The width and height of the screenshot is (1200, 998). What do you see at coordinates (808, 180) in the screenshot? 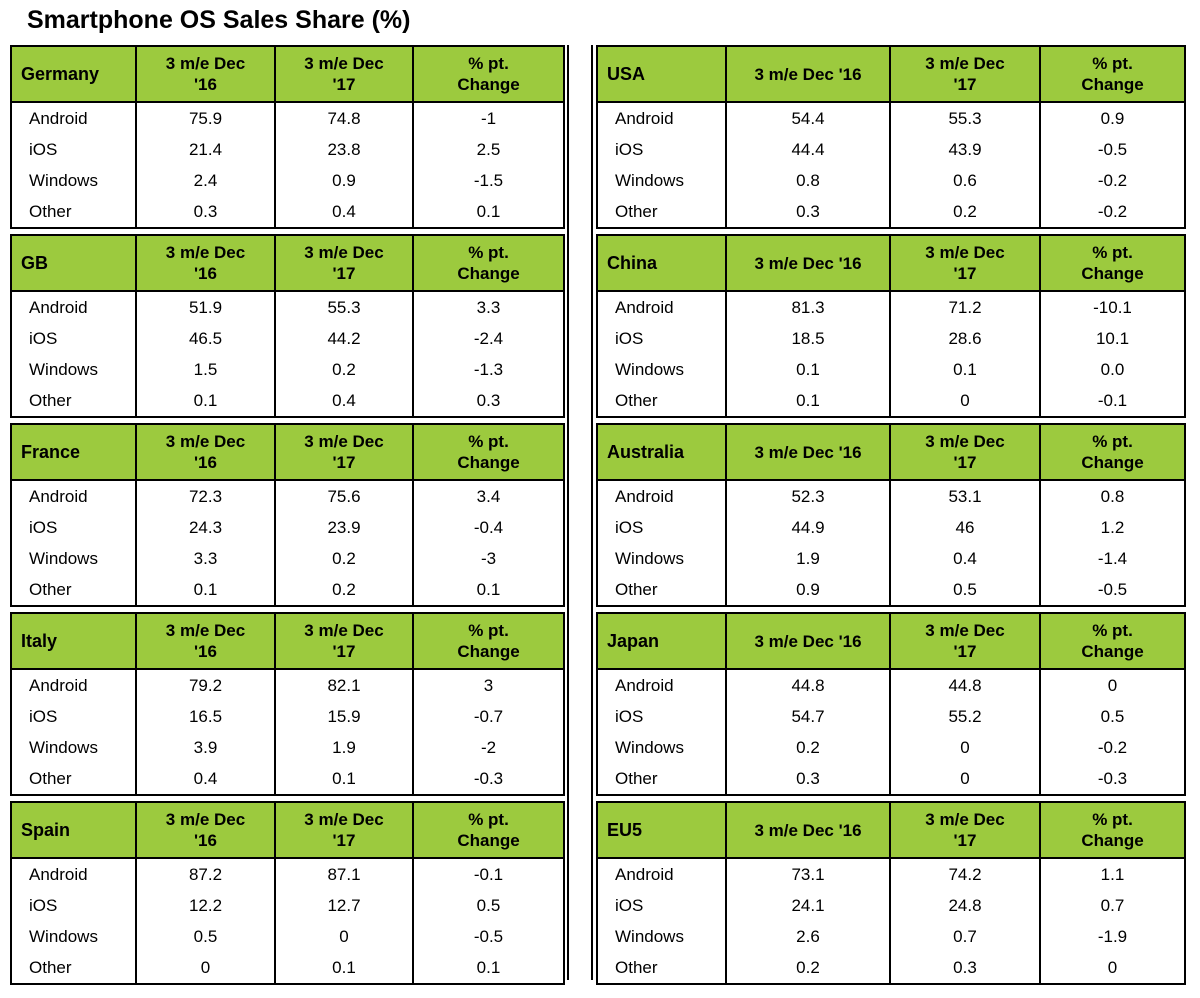
I see `value-cell: 0.8` at bounding box center [808, 180].